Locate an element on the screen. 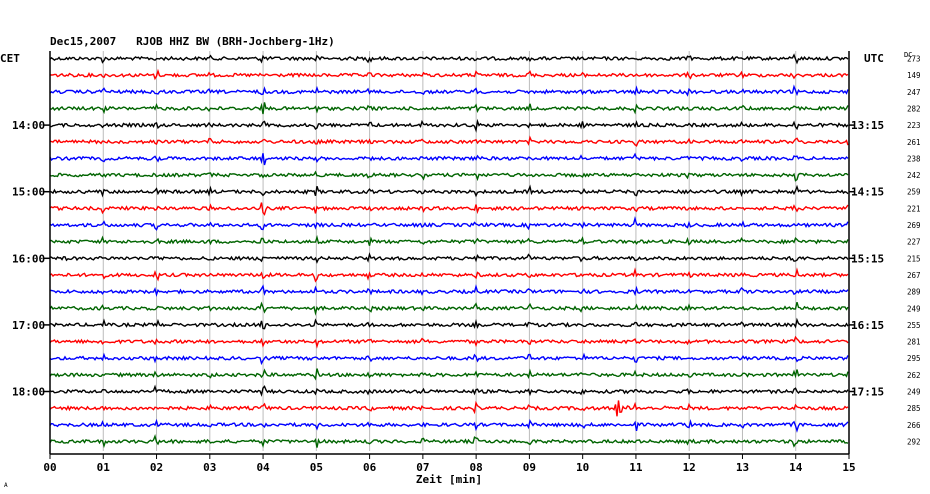  x-tick-label-12: 12 is located at coordinates (689, 467).